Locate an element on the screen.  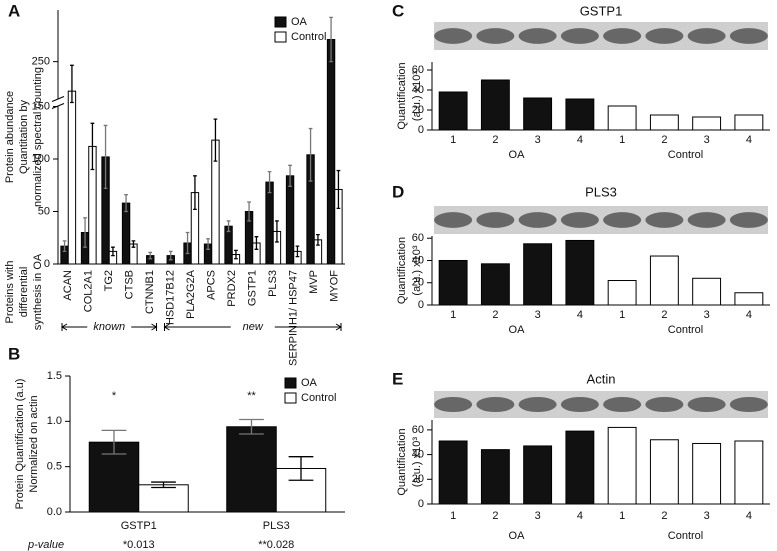
chart-title: Actin is located at coordinates (601, 378).